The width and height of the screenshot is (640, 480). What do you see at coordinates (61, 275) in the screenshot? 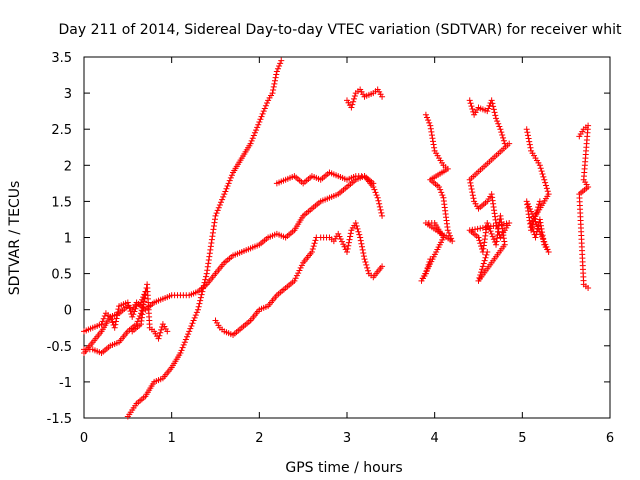
I see `y-tick-label: 0.5` at bounding box center [61, 275].